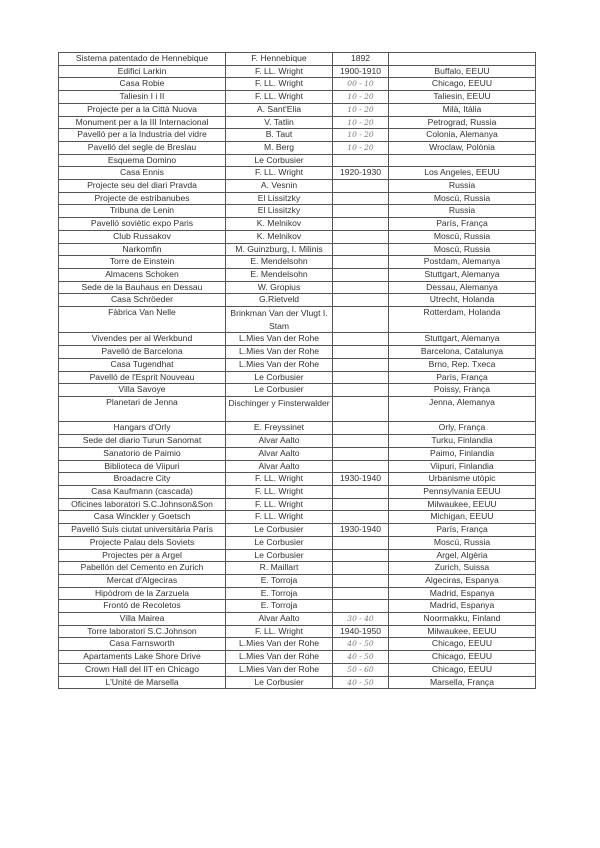 Image resolution: width=600 pixels, height=848 pixels. I want to click on work-cell: Narkomfin, so click(142, 249).